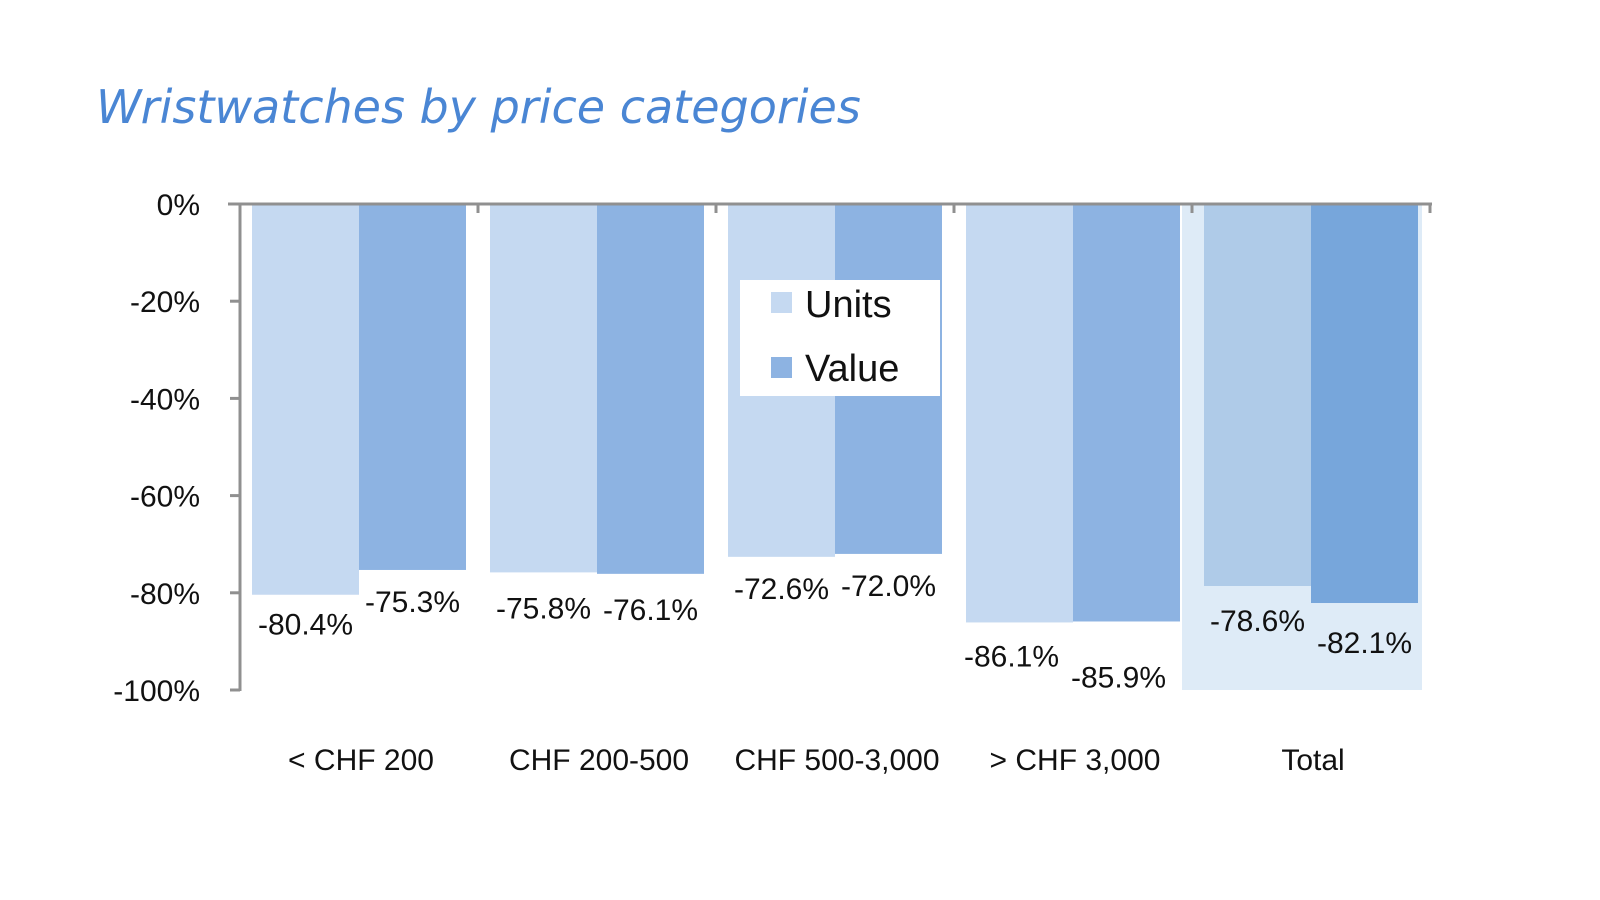 This screenshot has height=900, width=1600. What do you see at coordinates (1364, 404) in the screenshot?
I see `bar-value-total` at bounding box center [1364, 404].